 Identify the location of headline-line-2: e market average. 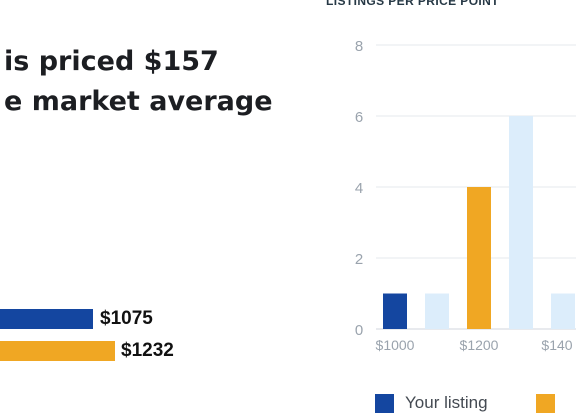
(138, 101).